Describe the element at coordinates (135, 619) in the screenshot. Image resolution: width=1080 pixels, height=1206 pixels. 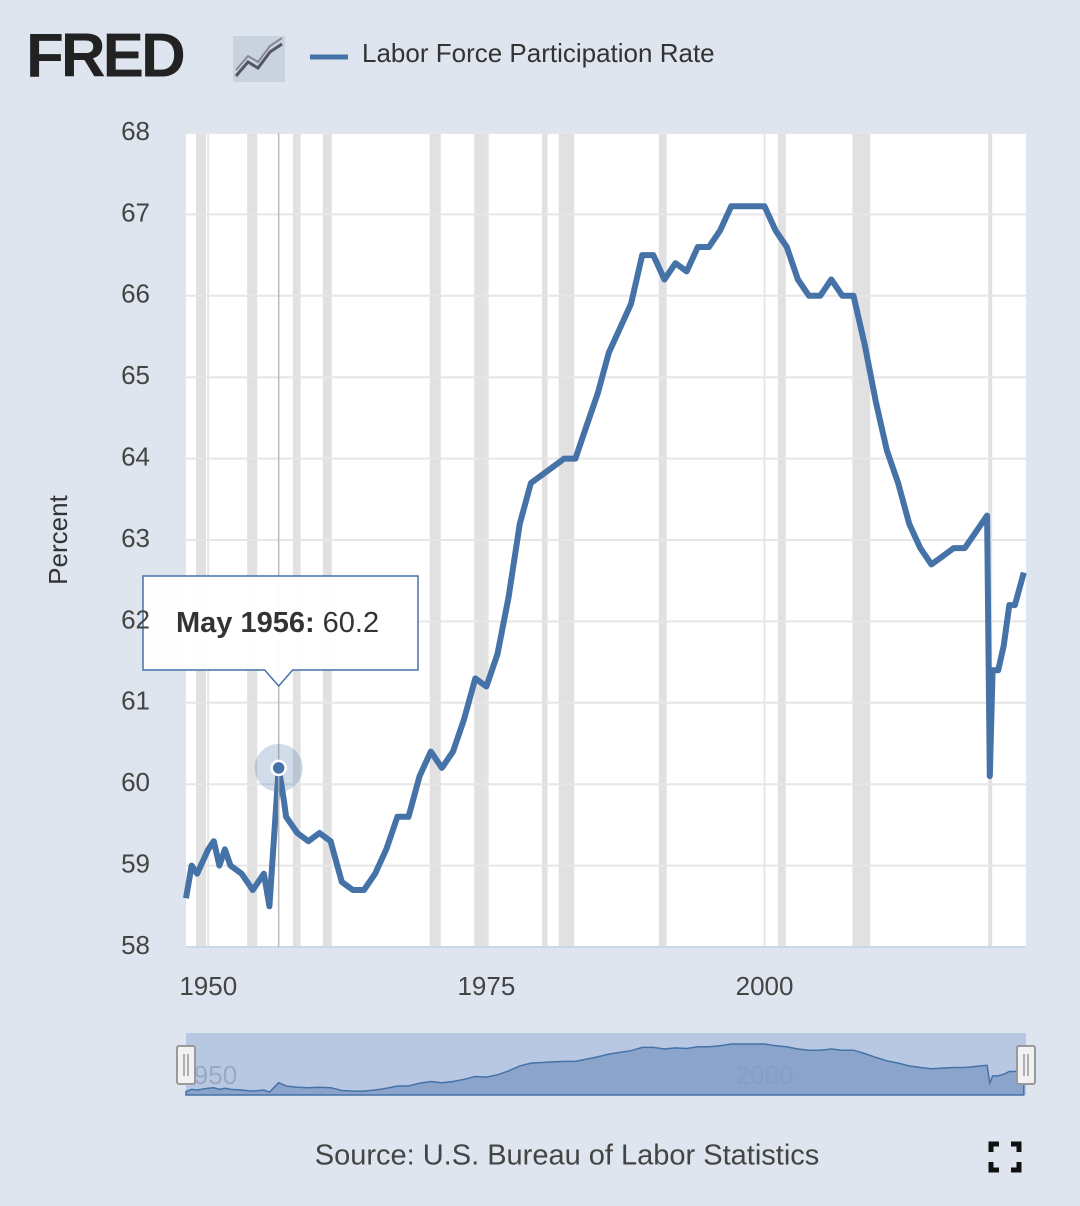
I see `y-tick-label: 62` at that location.